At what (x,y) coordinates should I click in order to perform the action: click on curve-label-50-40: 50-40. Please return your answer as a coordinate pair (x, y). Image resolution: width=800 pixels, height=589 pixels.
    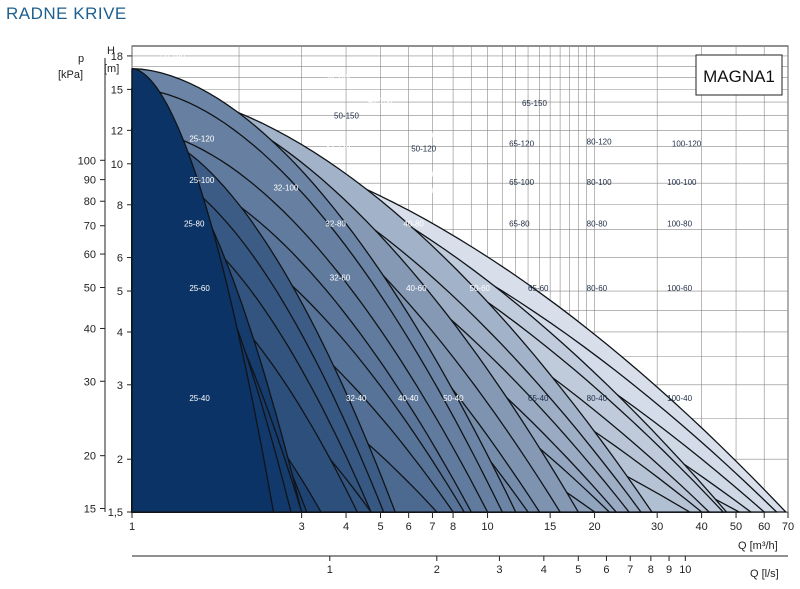
    Looking at the image, I should click on (453, 398).